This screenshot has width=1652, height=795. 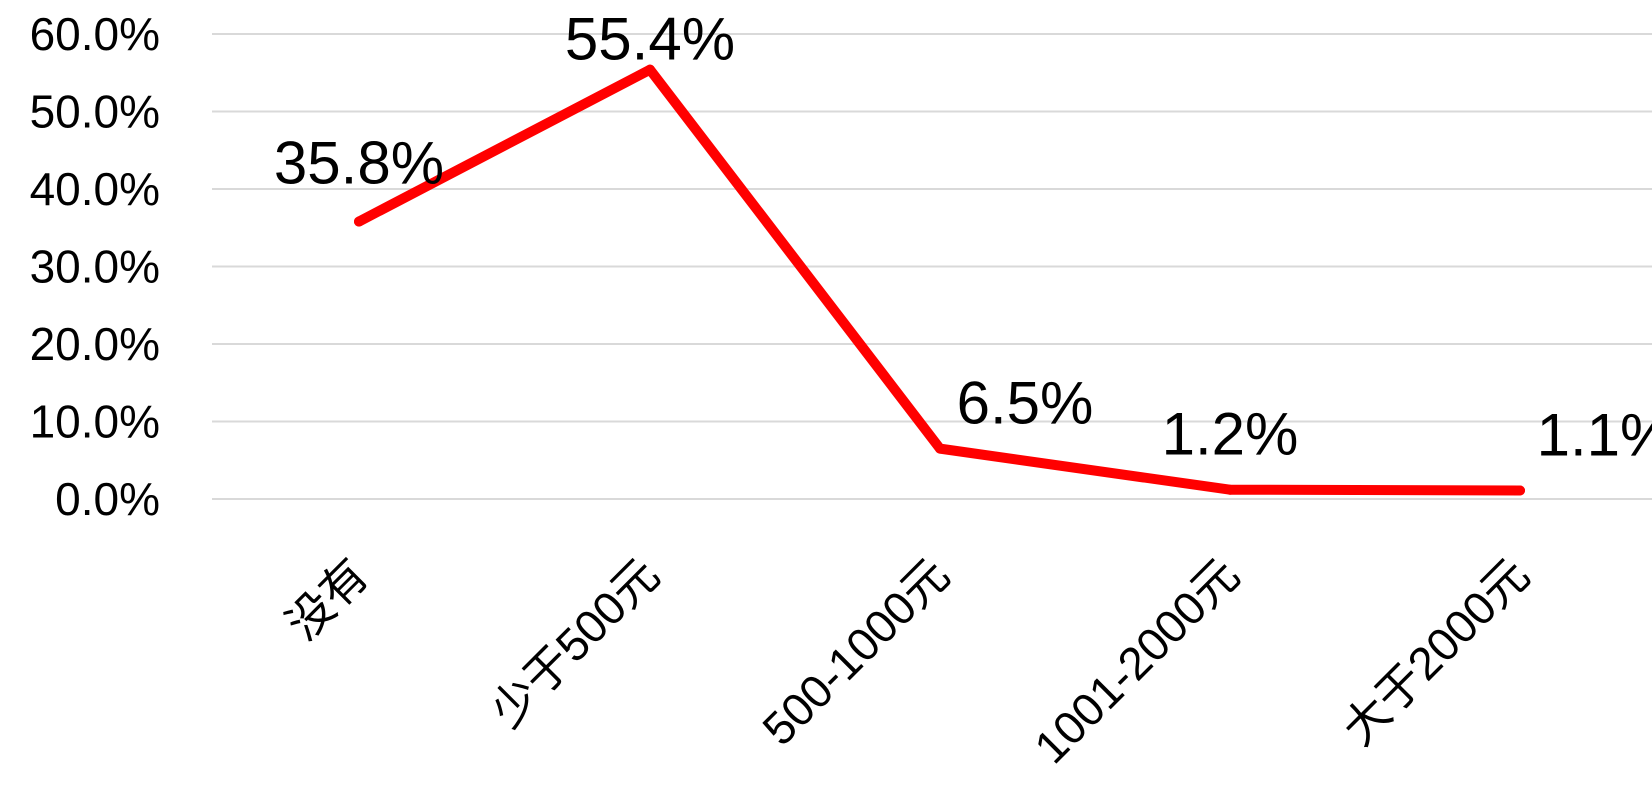 What do you see at coordinates (95, 344) in the screenshot?
I see `y-tick-label: 20.0%` at bounding box center [95, 344].